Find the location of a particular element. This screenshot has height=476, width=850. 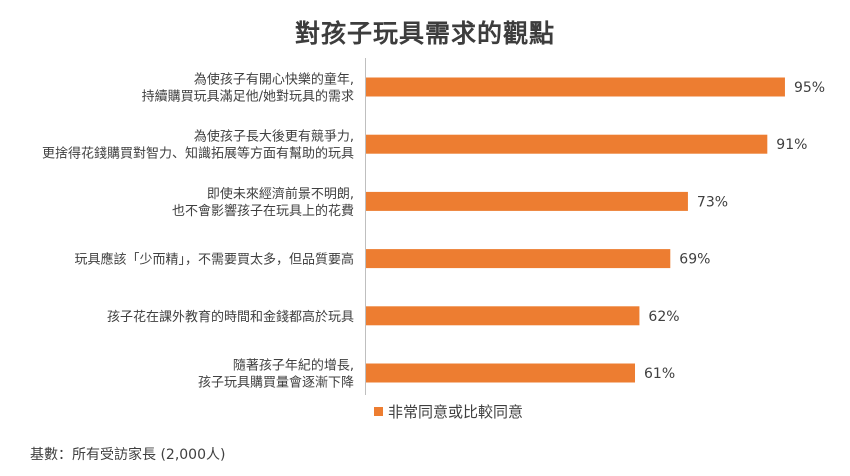

data-label: 91% is located at coordinates (791, 145).